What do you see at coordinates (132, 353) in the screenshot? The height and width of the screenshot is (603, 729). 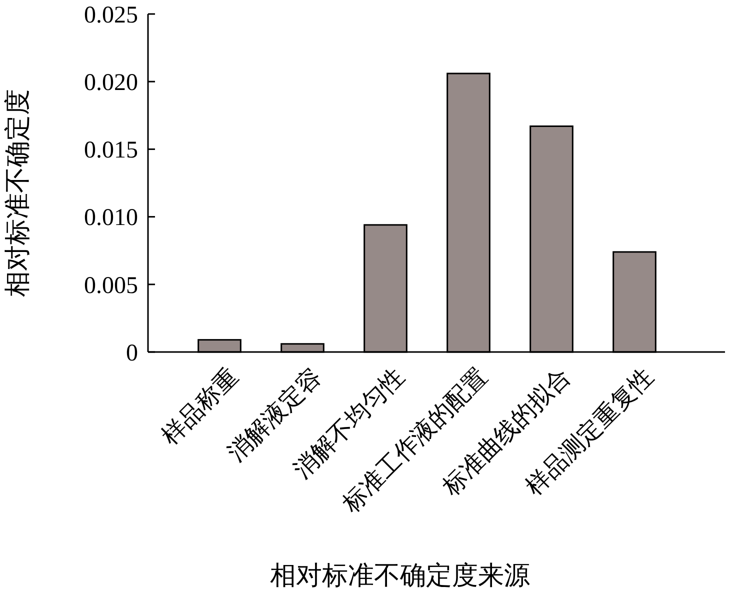 I see `y-tick-label: 0` at bounding box center [132, 353].